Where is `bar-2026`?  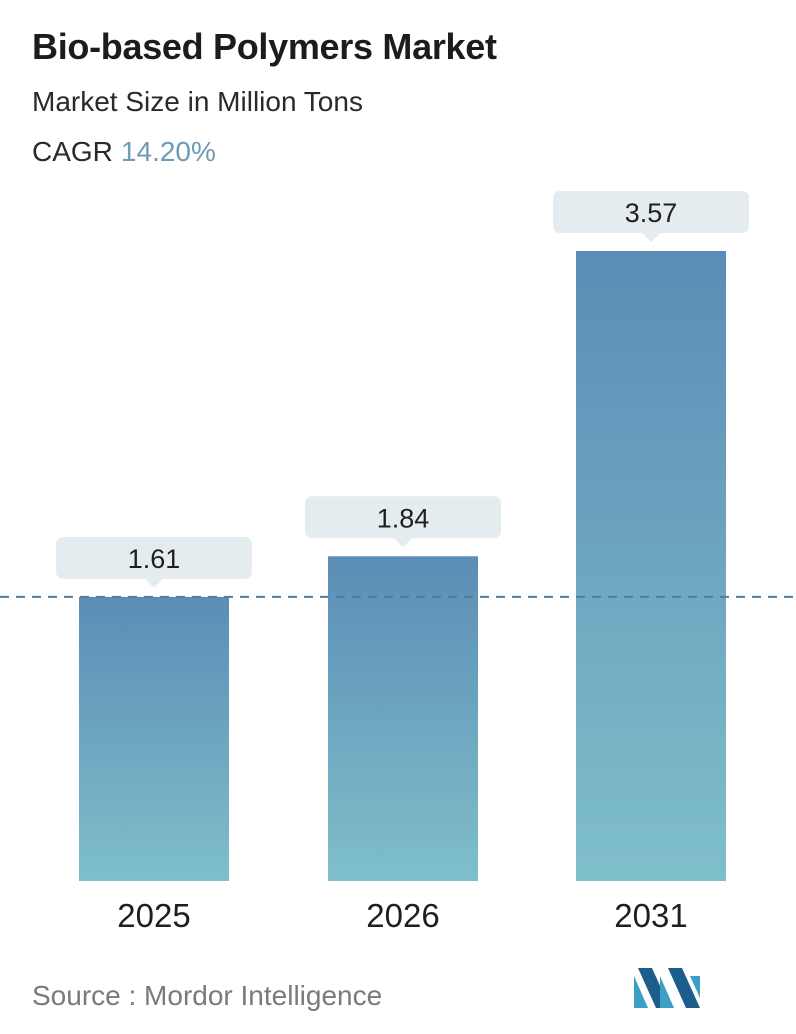
bar-2026 is located at coordinates (403, 718).